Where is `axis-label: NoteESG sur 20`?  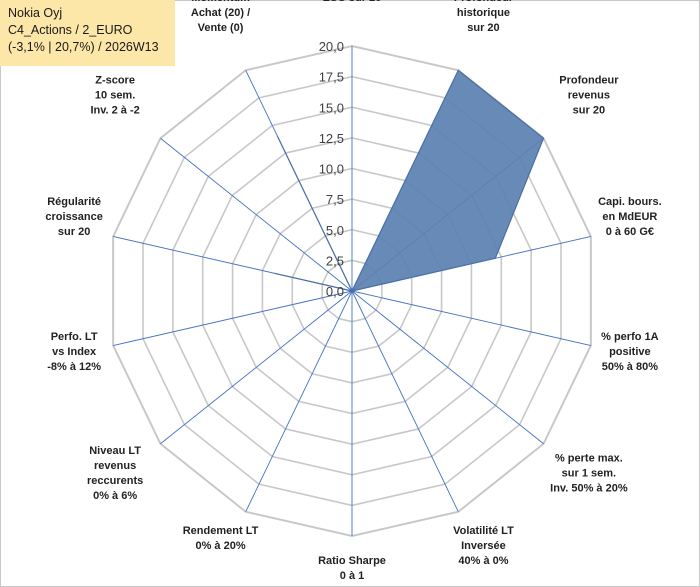
axis-label: NoteESG sur 20 is located at coordinates (352, 2).